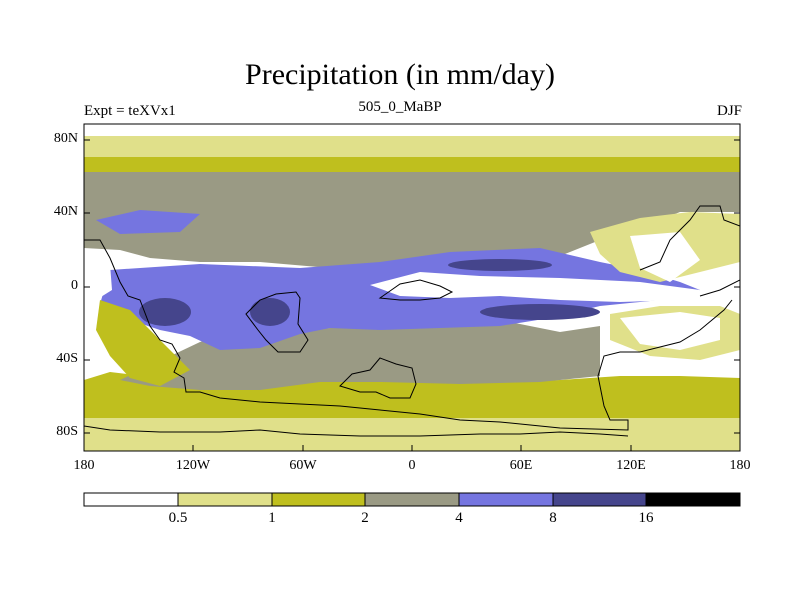 This screenshot has width=800, height=600. What do you see at coordinates (65, 138) in the screenshot?
I see `lat-tick-80n: 80N` at bounding box center [65, 138].